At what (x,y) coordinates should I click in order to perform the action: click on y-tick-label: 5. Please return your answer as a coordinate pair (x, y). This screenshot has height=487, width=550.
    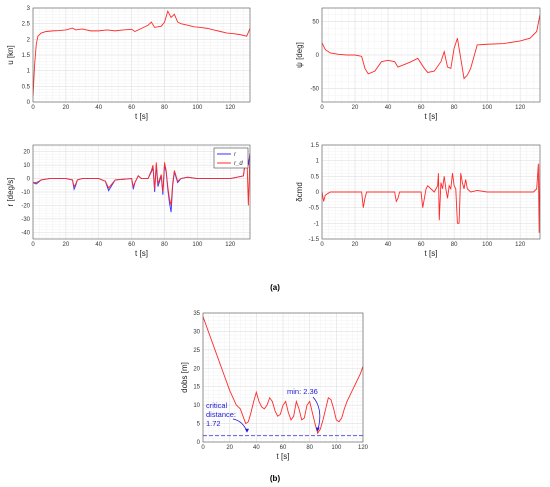
    Looking at the image, I should click on (199, 425).